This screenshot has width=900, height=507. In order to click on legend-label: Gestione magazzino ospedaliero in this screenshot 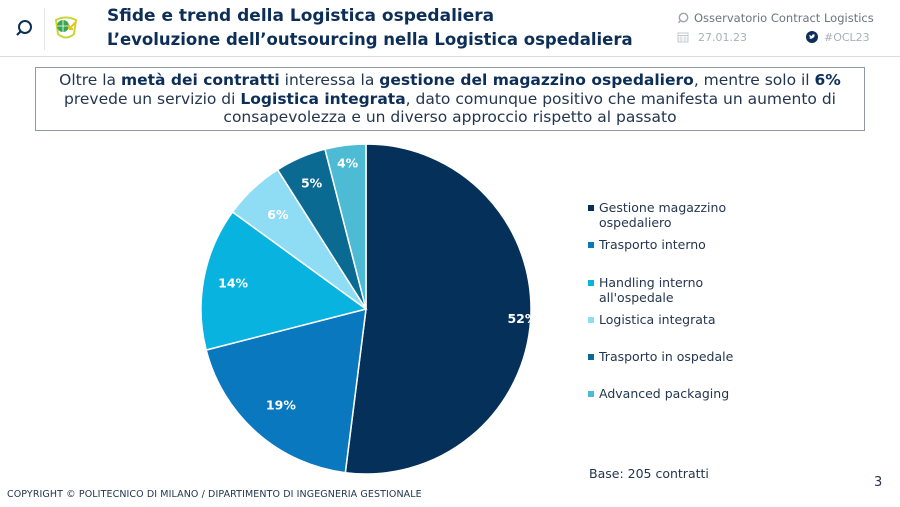, I will do `click(663, 215)`.